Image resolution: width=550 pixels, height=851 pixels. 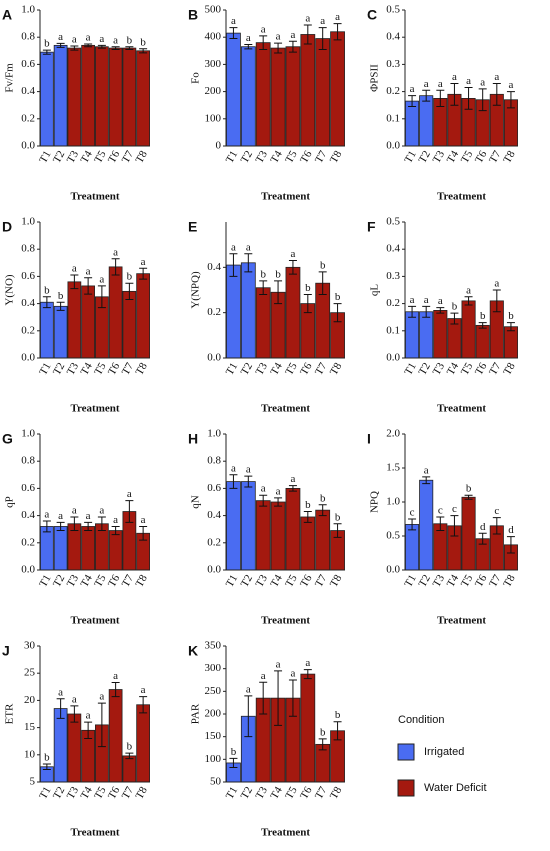 I want to click on y-axis-label: qP, so click(x=10, y=502).